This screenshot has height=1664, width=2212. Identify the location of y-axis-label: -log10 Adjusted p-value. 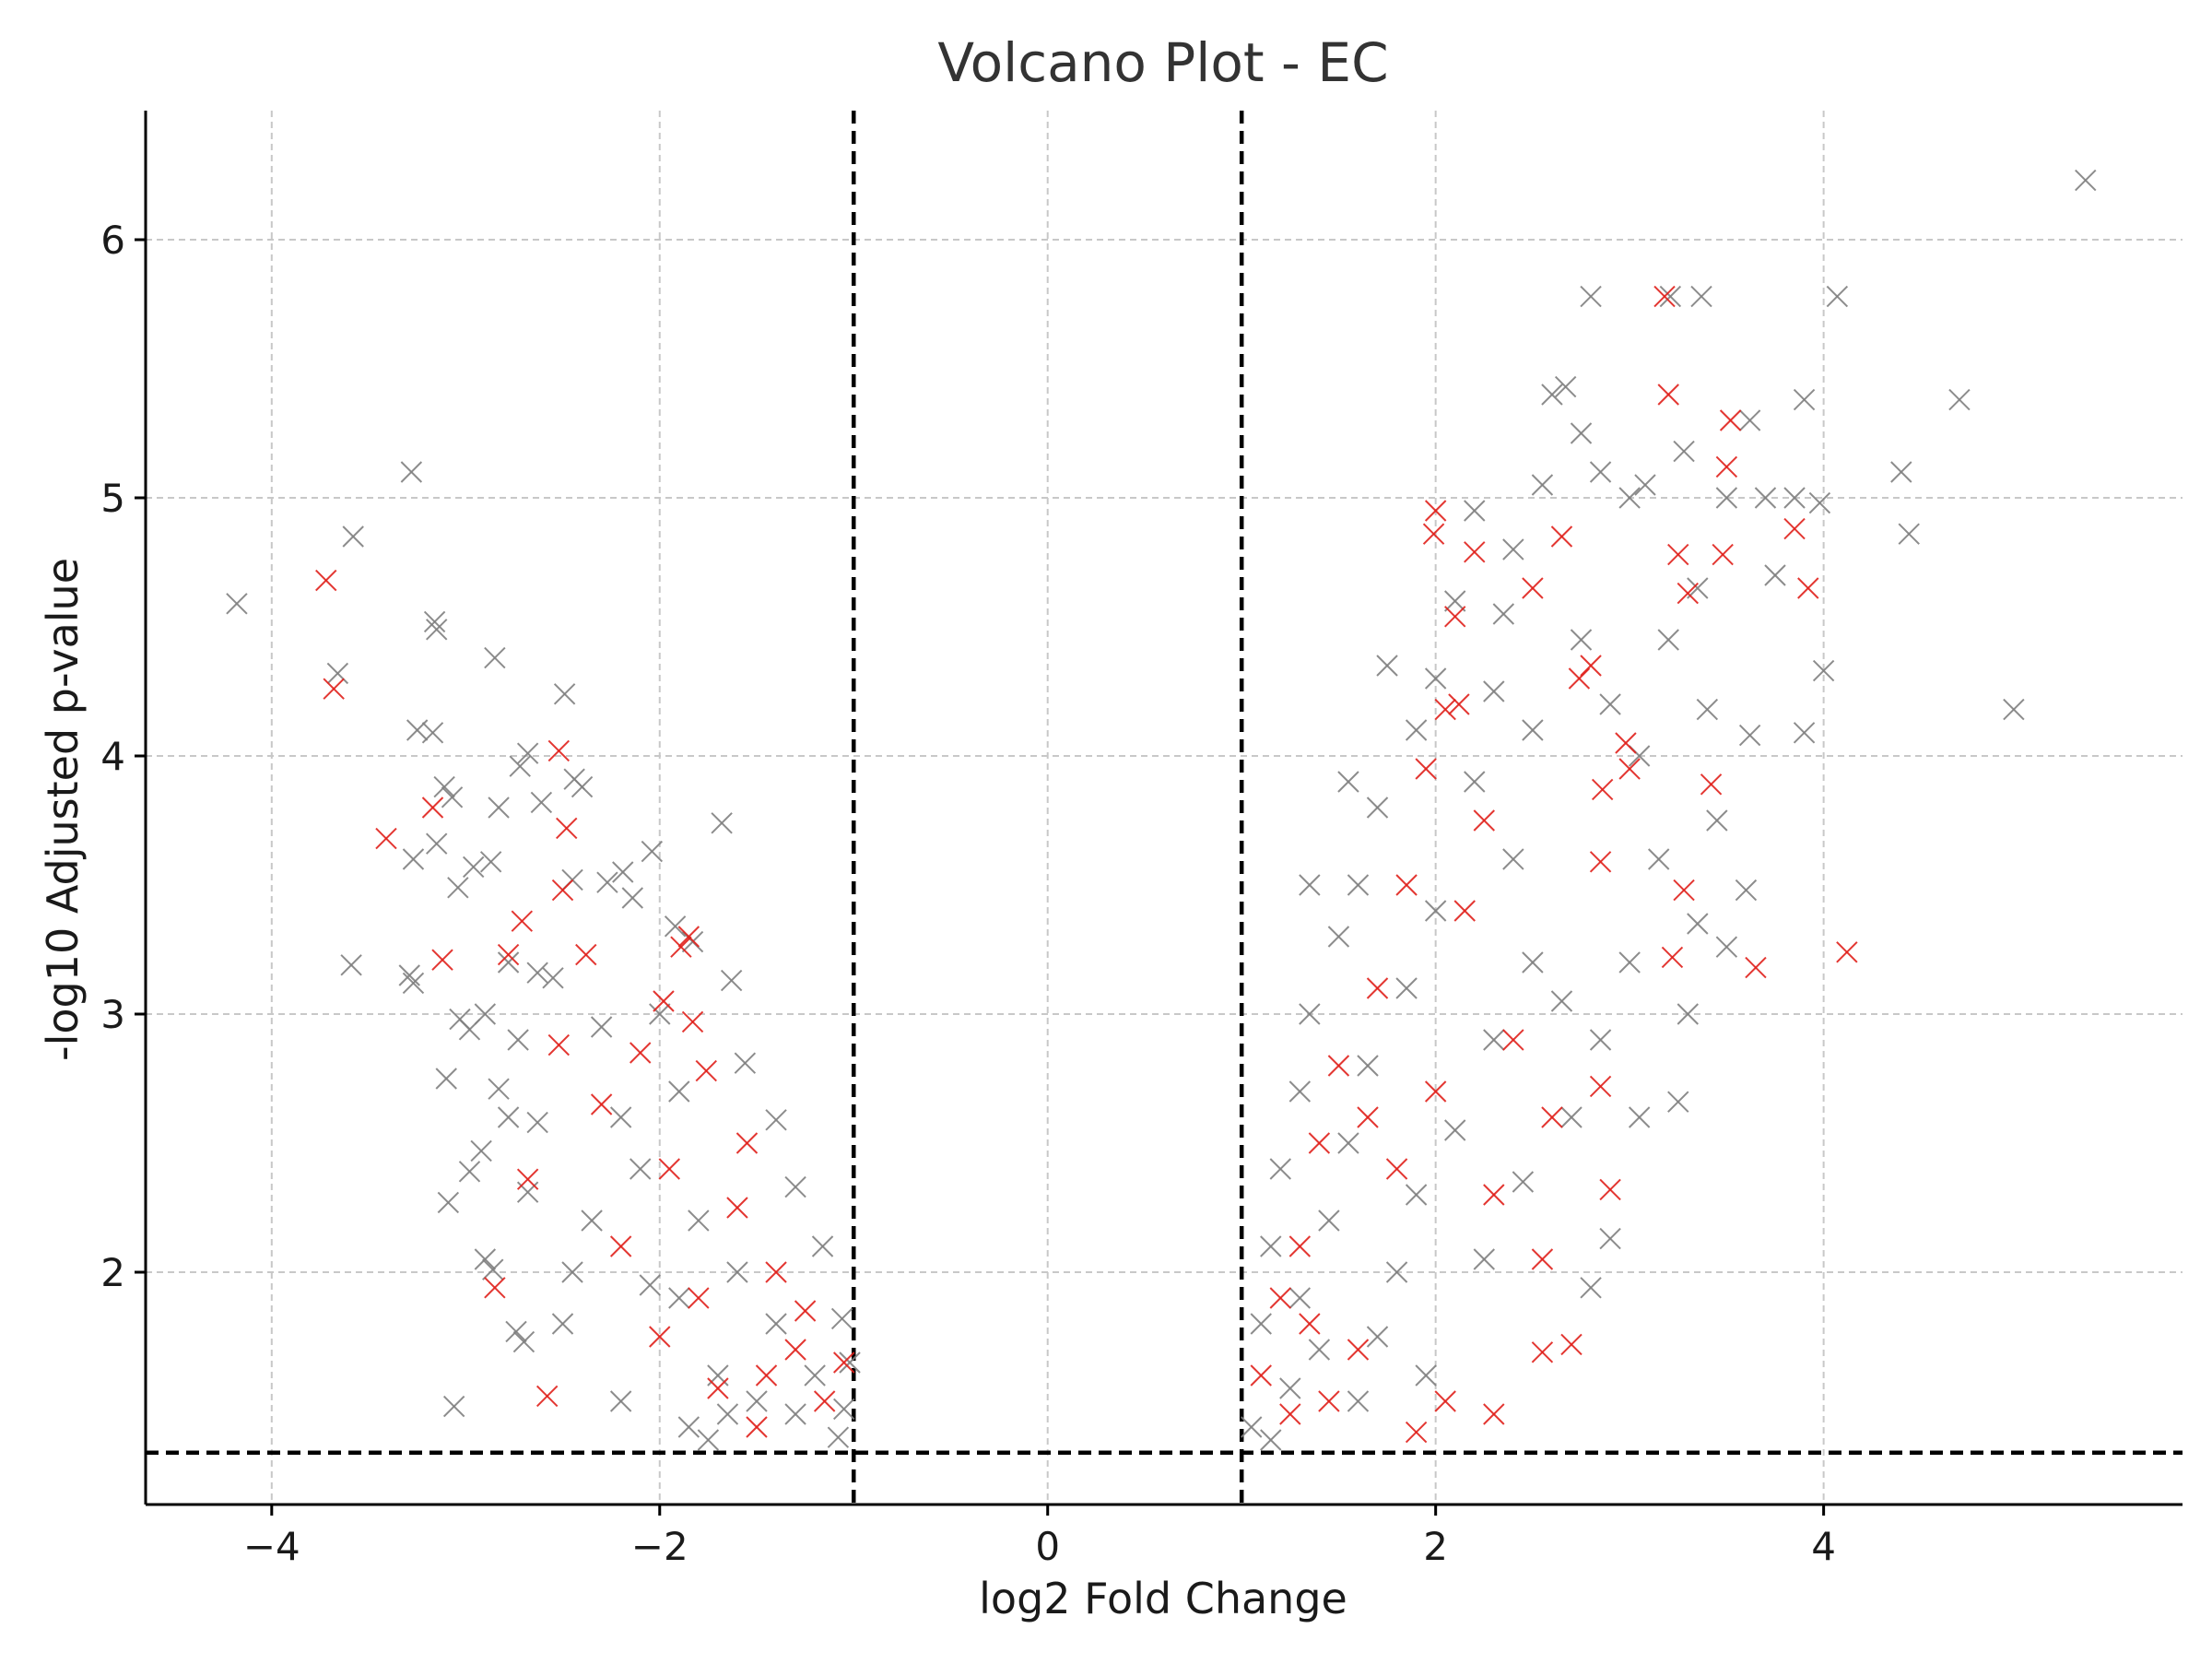
(63, 809).